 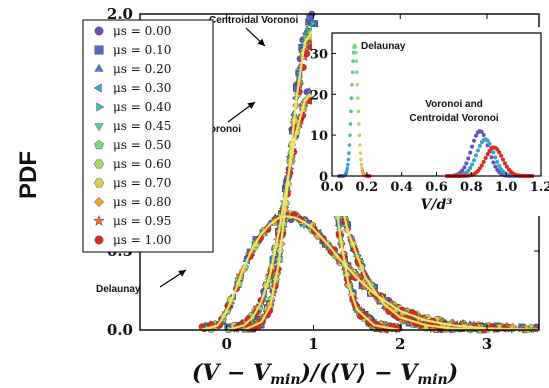 I want to click on legend-entry: μs = 1.00, so click(x=132, y=240).